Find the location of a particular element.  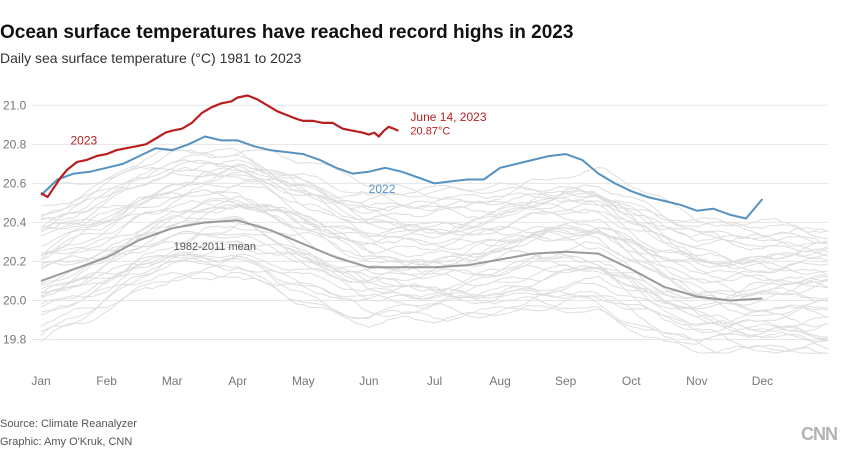

annotation-date: June 14, 2023 is located at coordinates (448, 117).